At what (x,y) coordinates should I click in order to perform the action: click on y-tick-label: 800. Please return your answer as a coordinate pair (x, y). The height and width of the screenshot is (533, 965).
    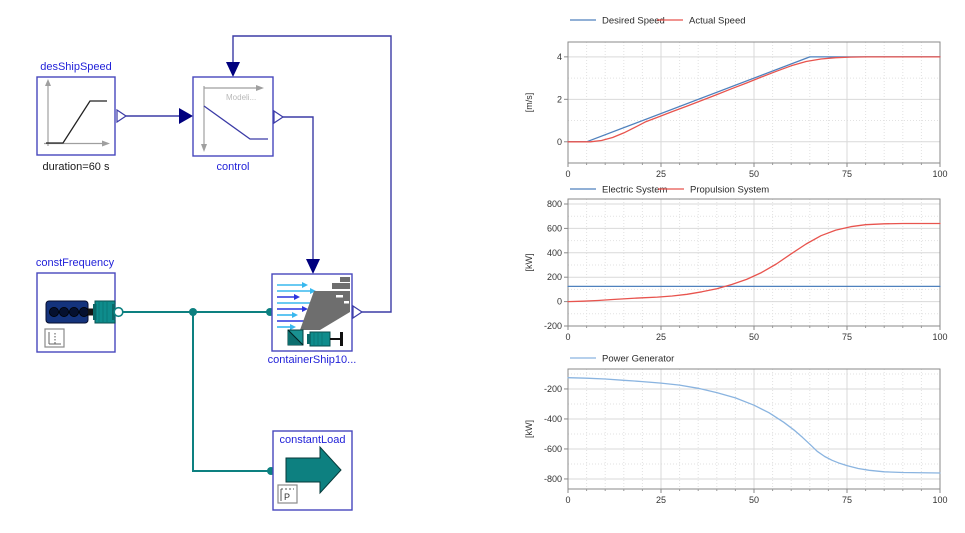
    Looking at the image, I should click on (554, 204).